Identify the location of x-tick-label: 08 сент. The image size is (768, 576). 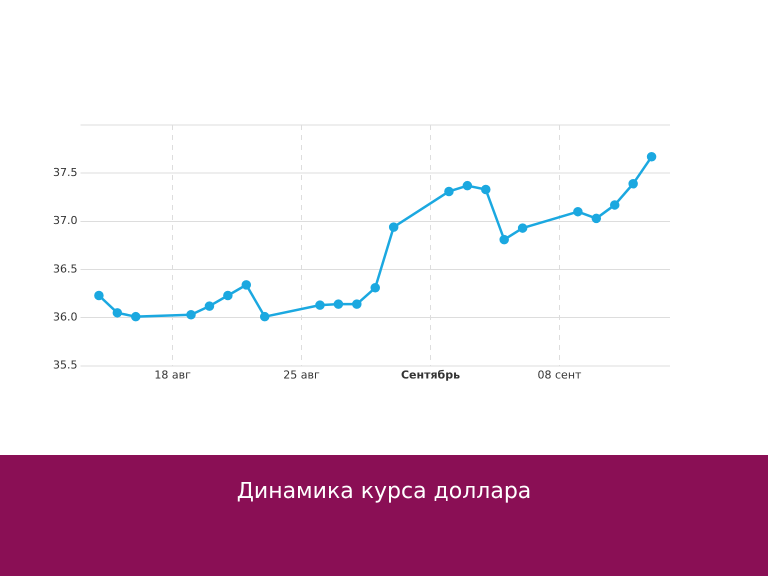
(560, 375).